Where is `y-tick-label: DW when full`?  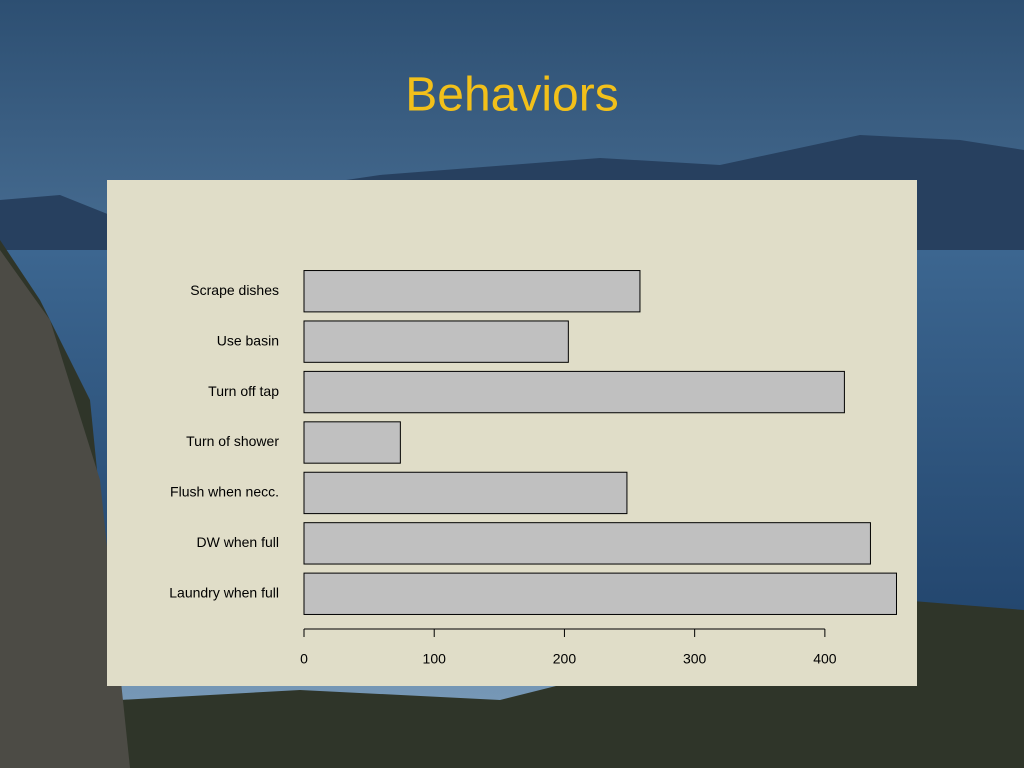 y-tick-label: DW when full is located at coordinates (238, 542).